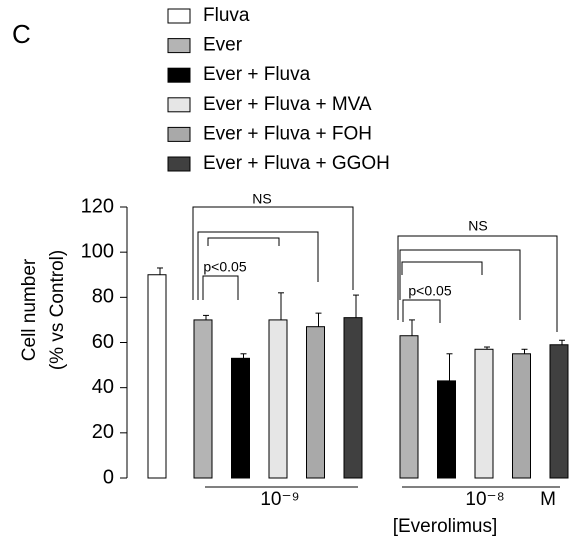 The image size is (576, 544). I want to click on x-tick-label: 10⁻⁹, so click(279, 499).